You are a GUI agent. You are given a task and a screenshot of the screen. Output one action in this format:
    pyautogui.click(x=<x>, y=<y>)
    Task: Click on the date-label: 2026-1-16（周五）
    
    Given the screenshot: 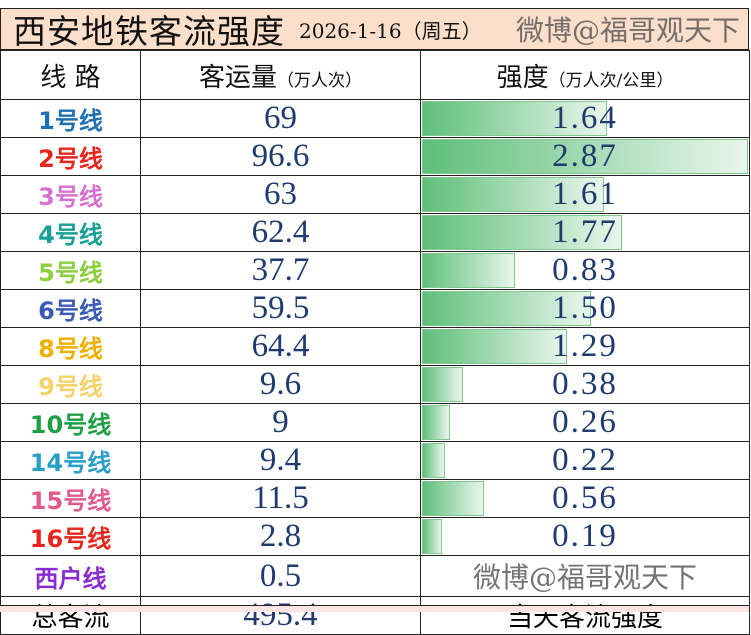 What is the action you would take?
    pyautogui.click(x=390, y=30)
    